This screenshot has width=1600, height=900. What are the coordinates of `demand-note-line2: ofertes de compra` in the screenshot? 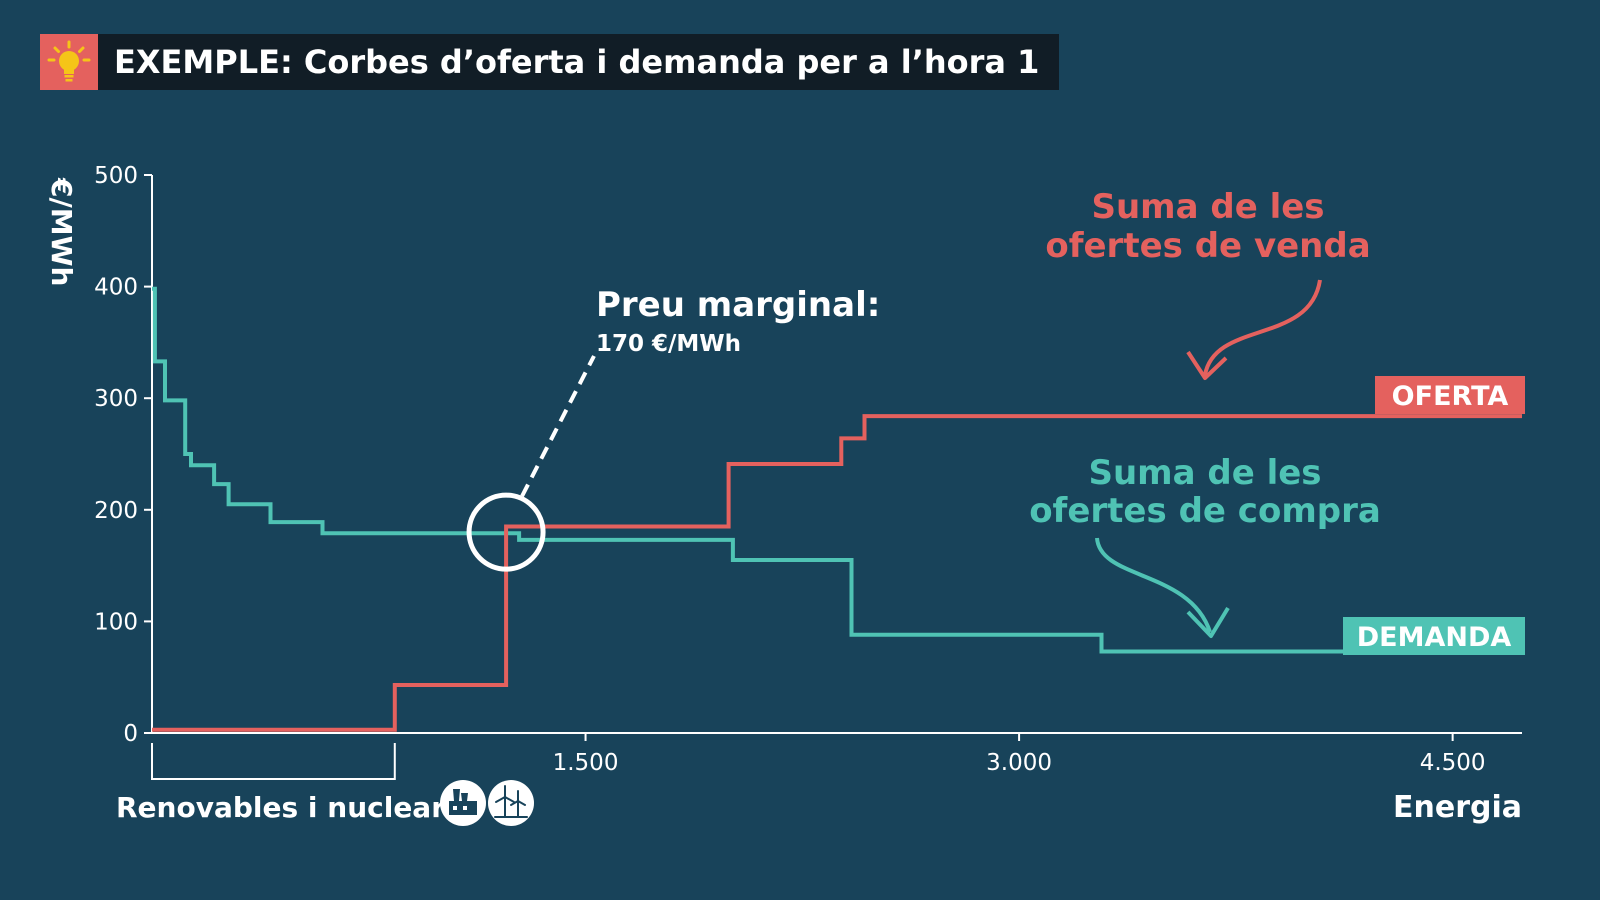 It's located at (1205, 511).